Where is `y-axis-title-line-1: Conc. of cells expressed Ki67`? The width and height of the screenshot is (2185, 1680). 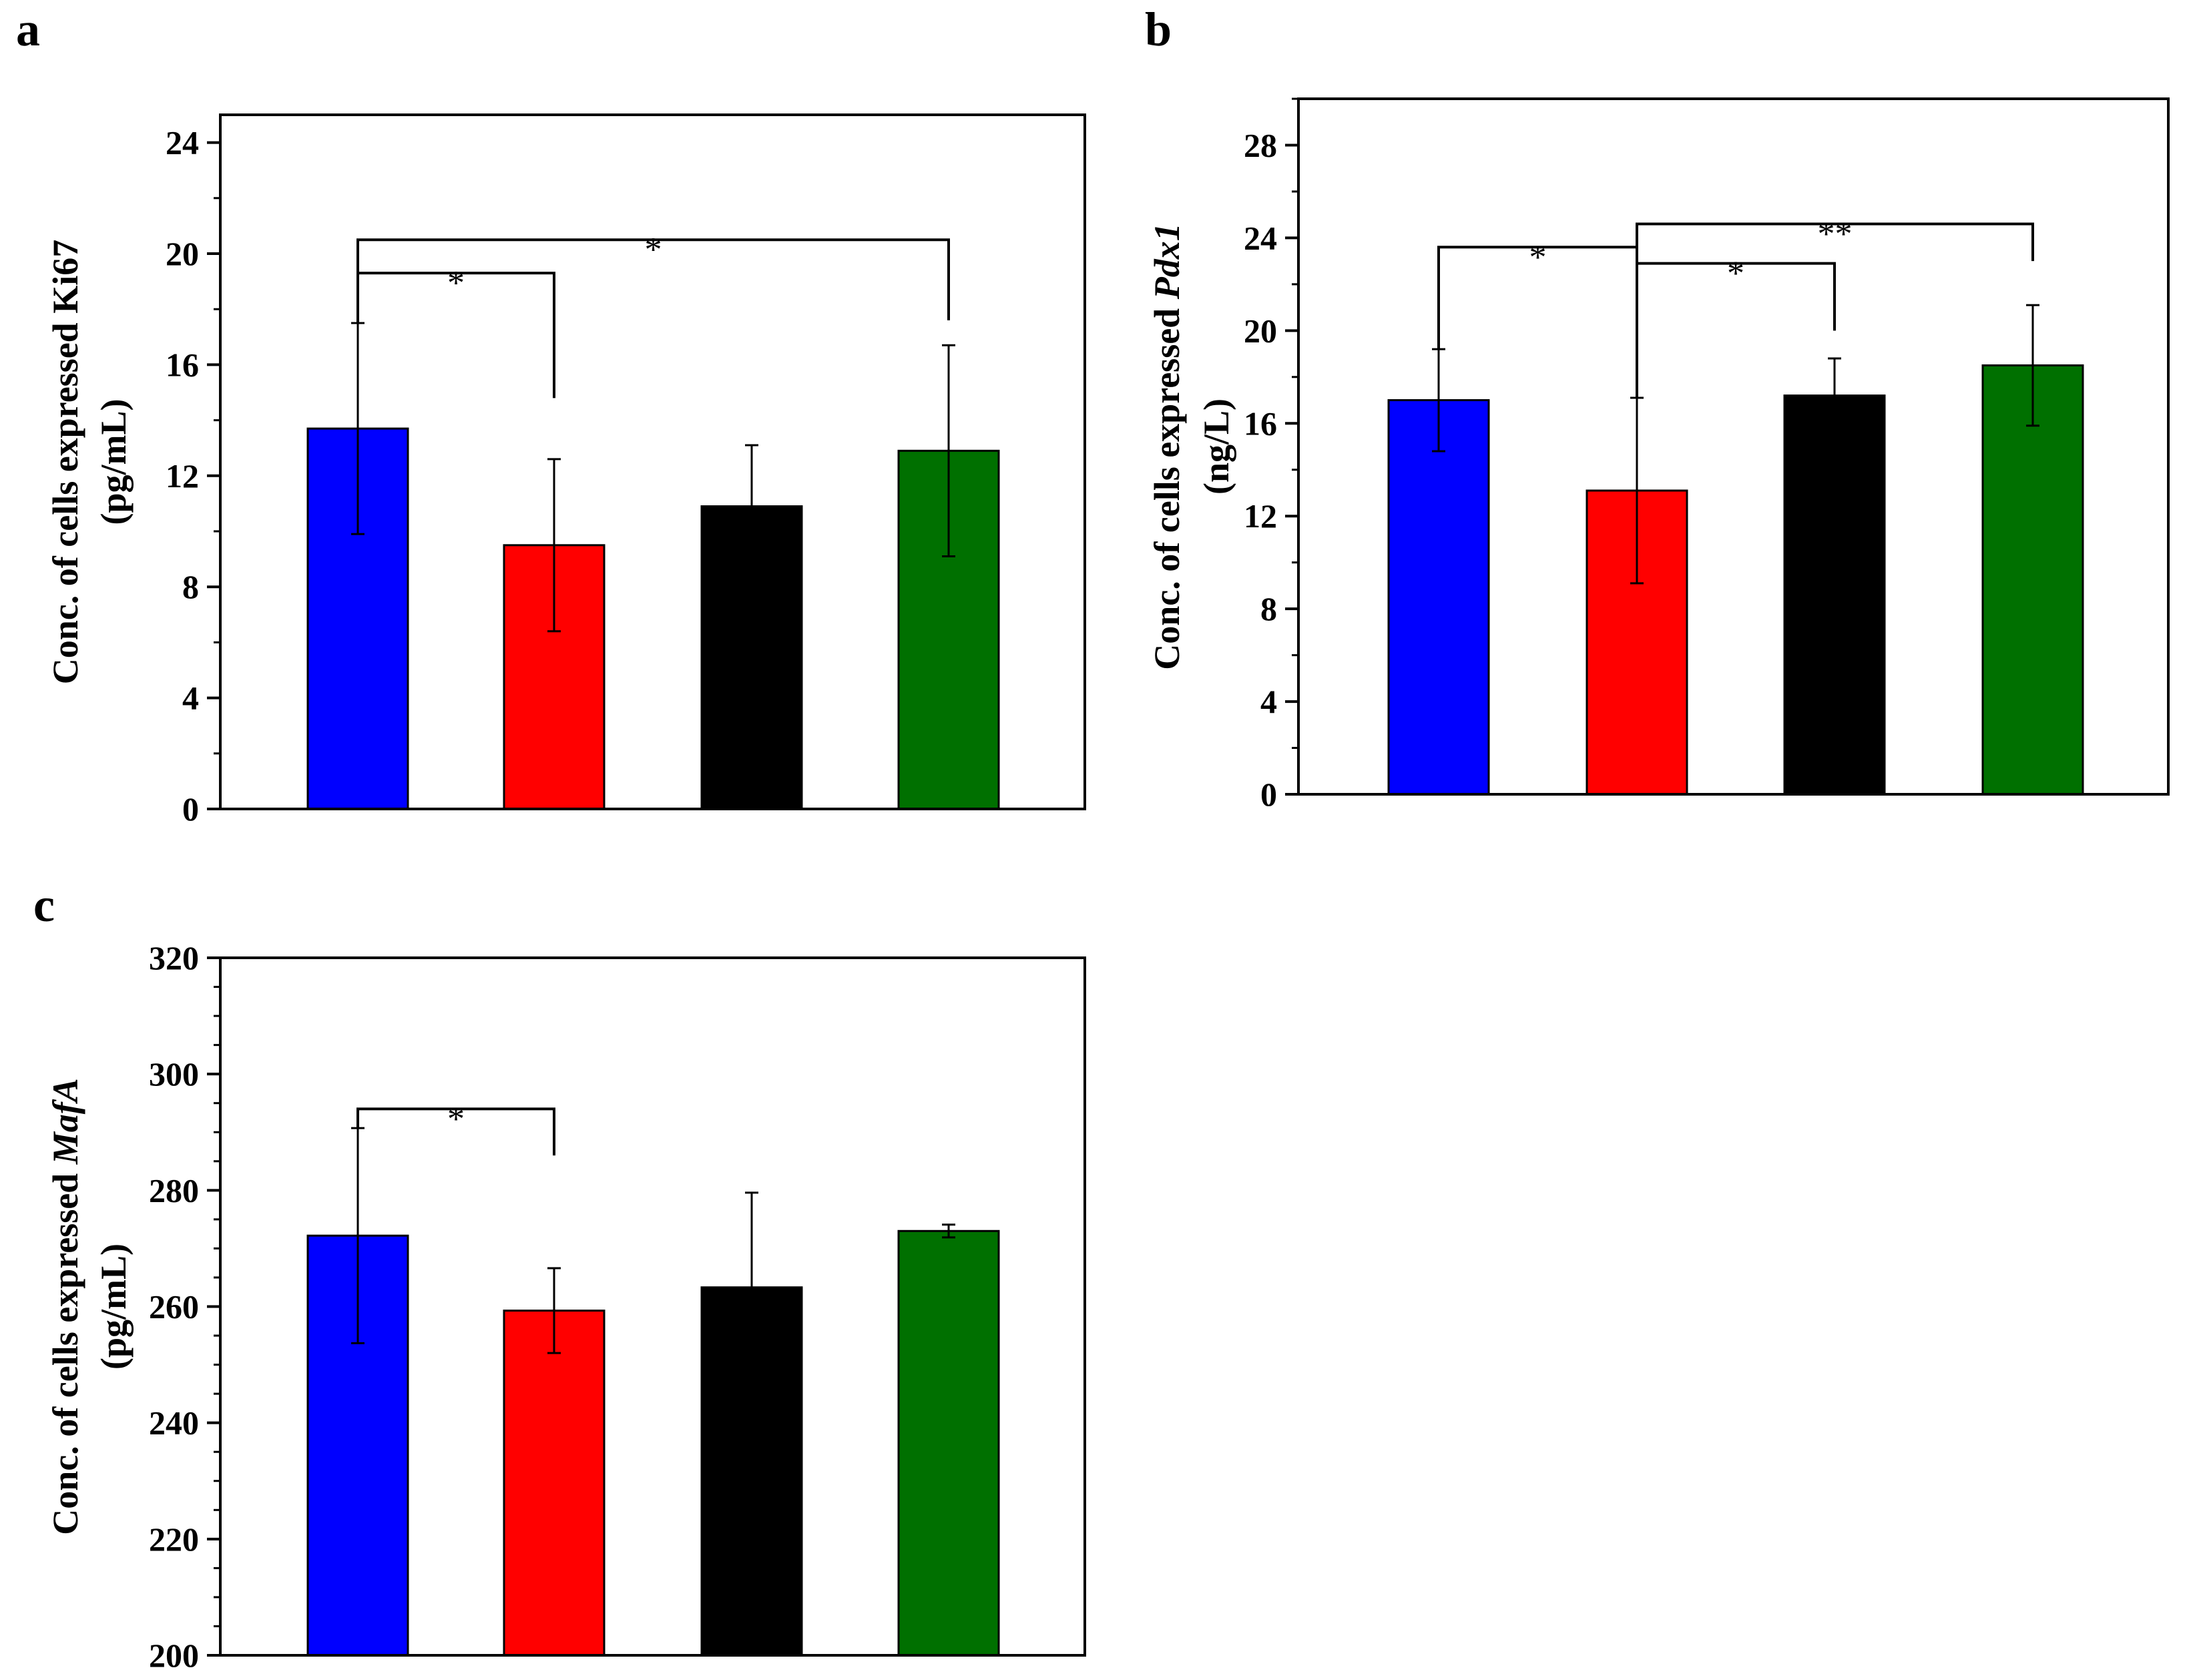 y-axis-title-line-1: Conc. of cells expressed Ki67 is located at coordinates (65, 462).